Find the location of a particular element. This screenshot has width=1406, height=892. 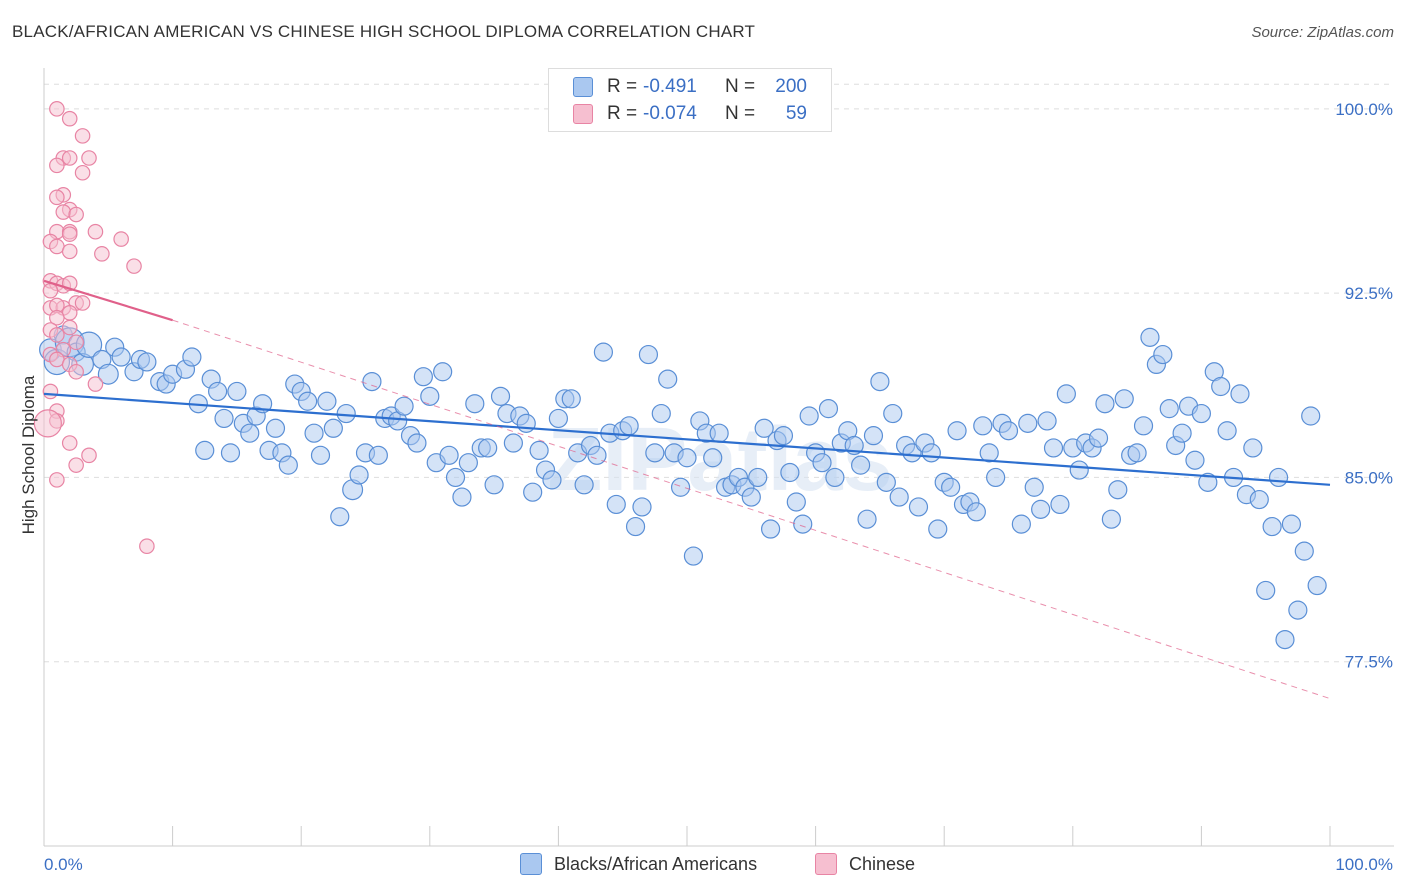

y-tick-label: 100.0% is located at coordinates (1364, 109).